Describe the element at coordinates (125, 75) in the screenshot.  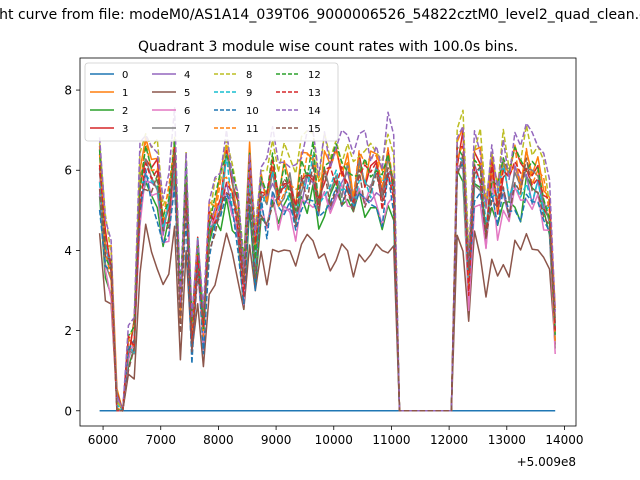
I see `legend-label-0: 0` at that location.